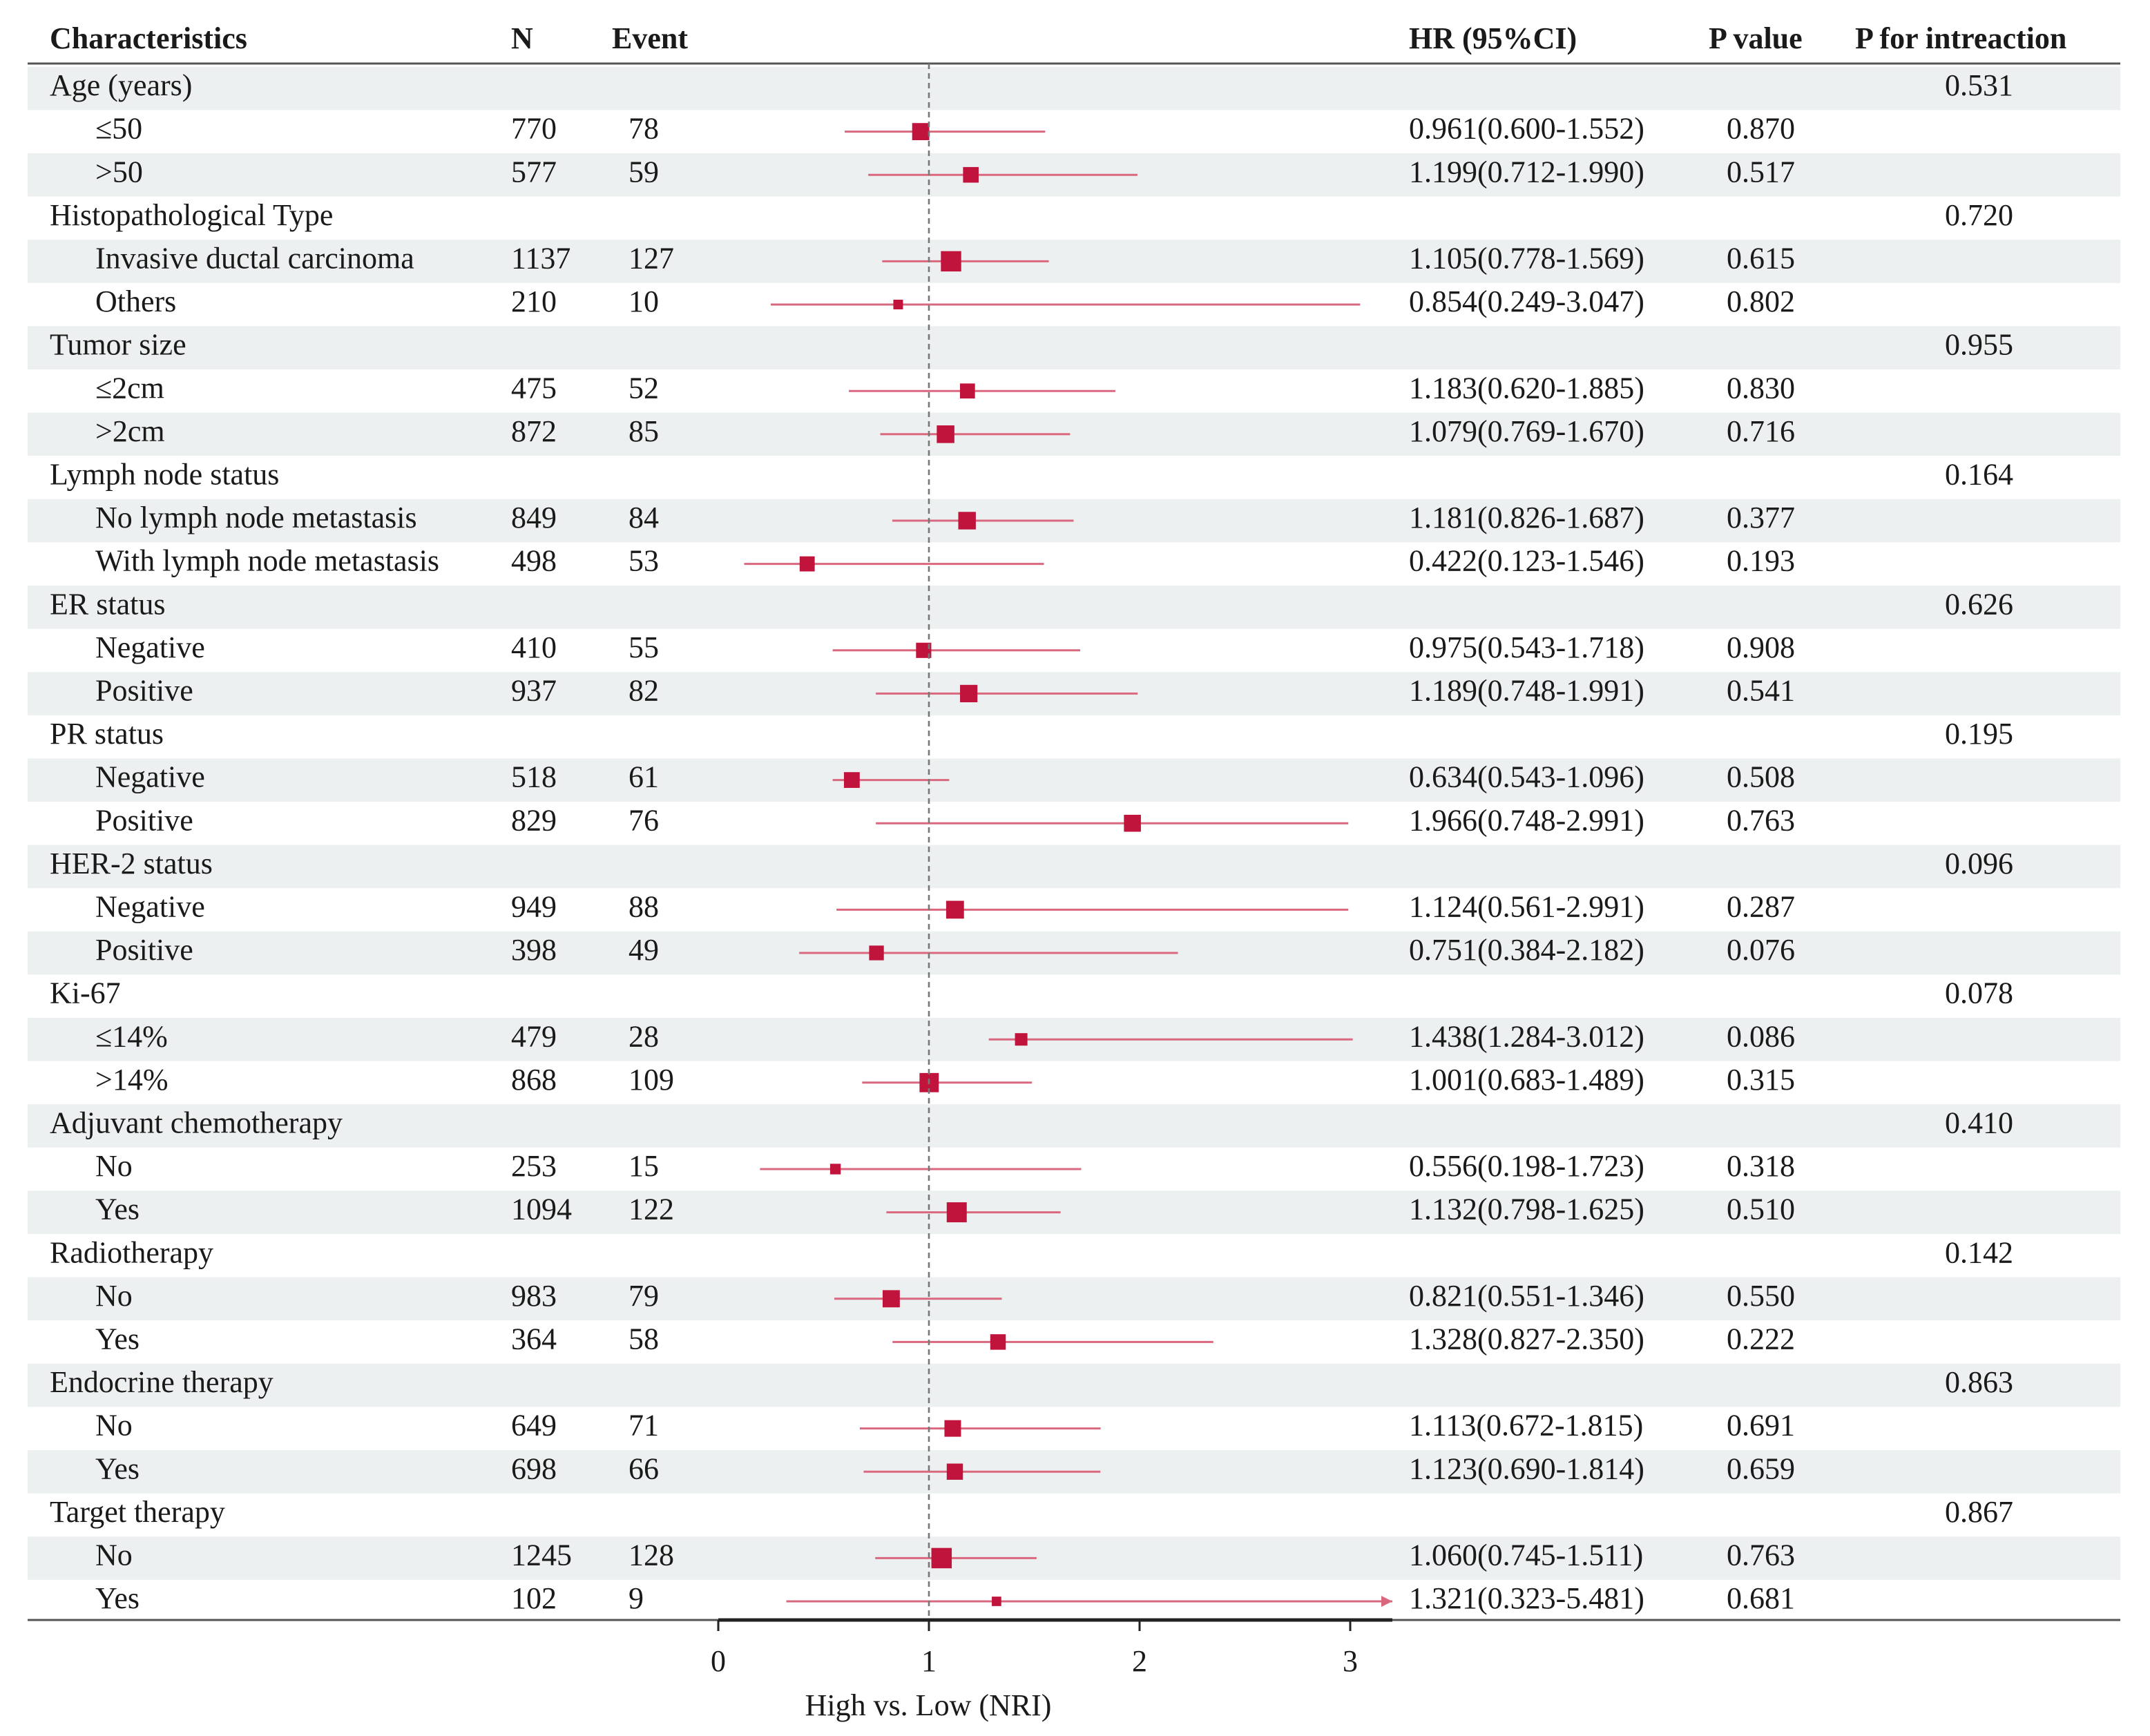 The image size is (2150, 1736). I want to click on hr-label: 1.328(0.827-2.350), so click(1526, 1339).